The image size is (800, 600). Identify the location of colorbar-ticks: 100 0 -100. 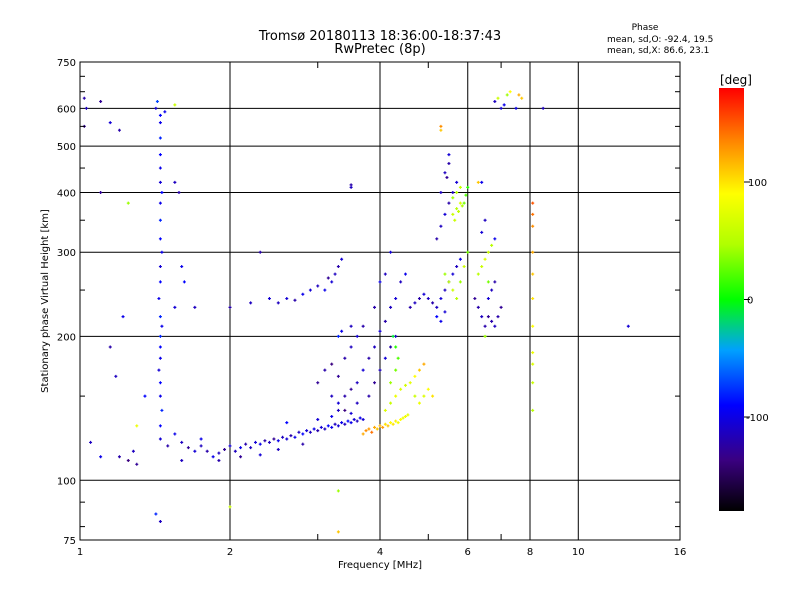
(756, 301).